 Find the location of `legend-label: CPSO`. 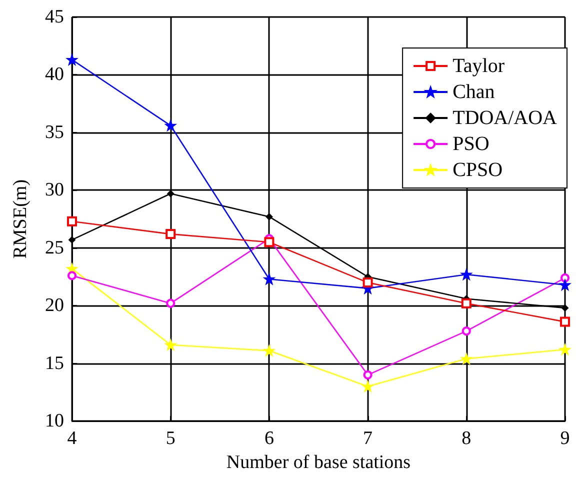

legend-label: CPSO is located at coordinates (477, 170).